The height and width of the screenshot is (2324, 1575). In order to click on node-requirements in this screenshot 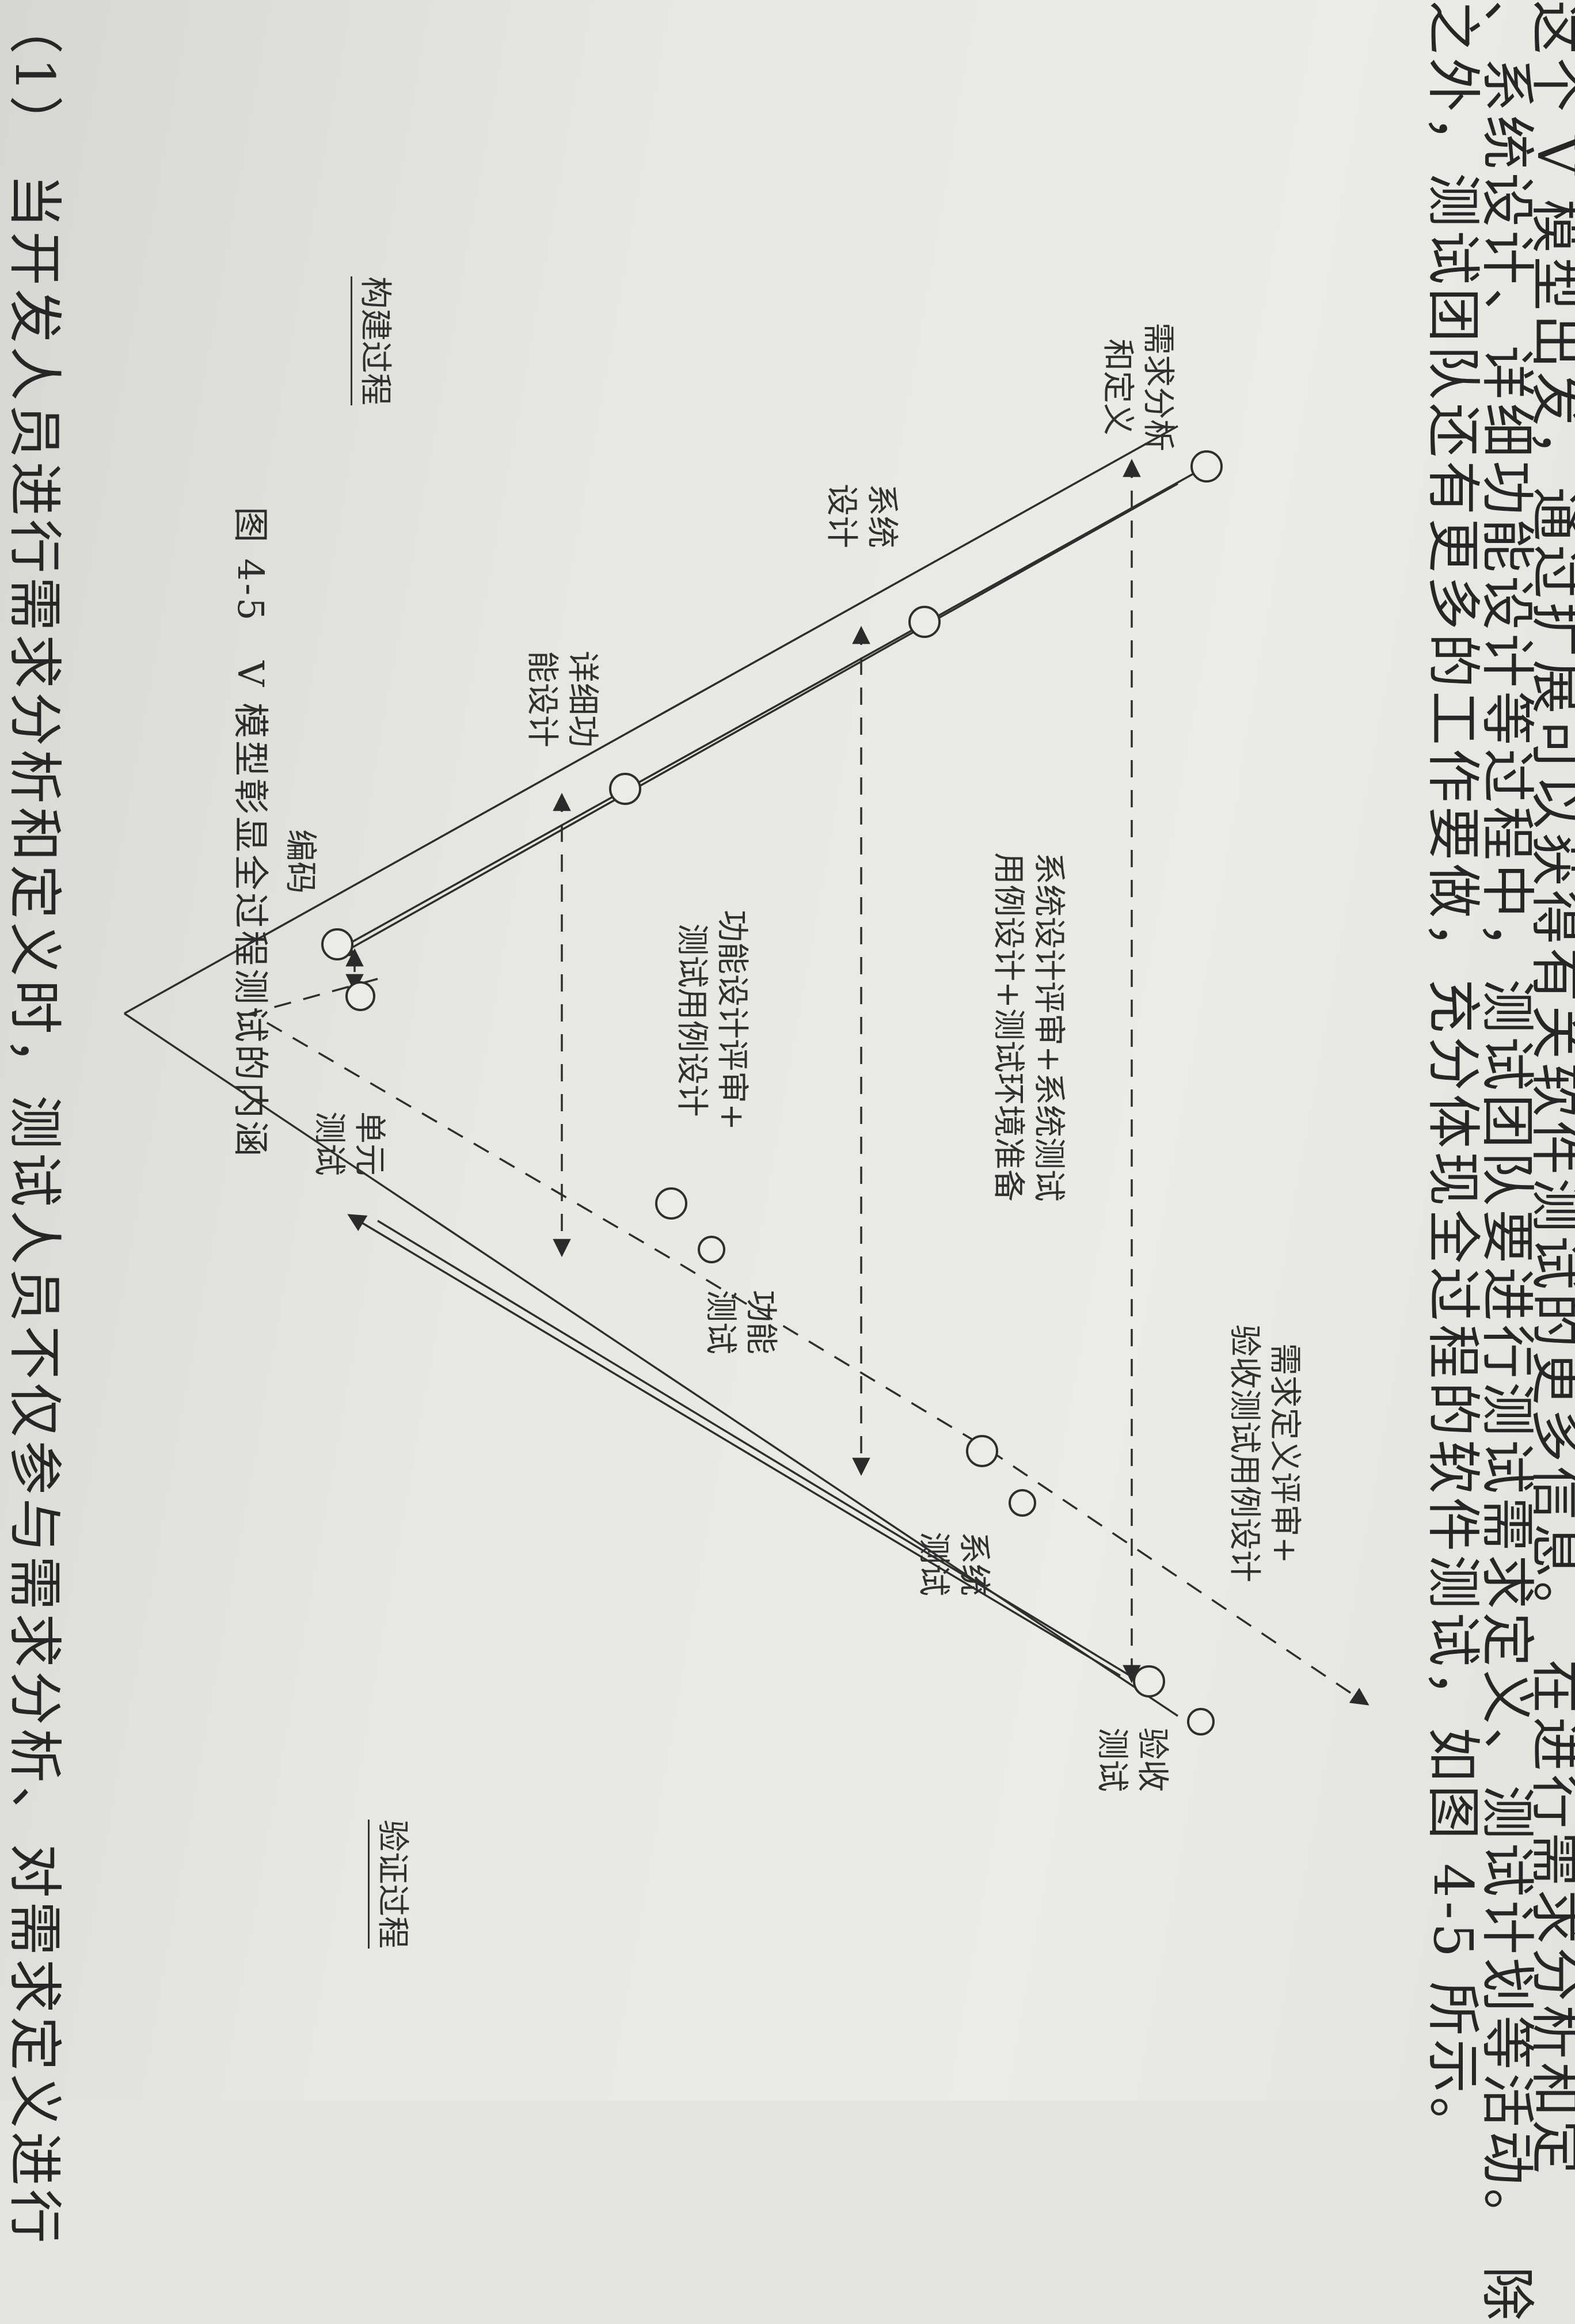, I will do `click(1206, 466)`.